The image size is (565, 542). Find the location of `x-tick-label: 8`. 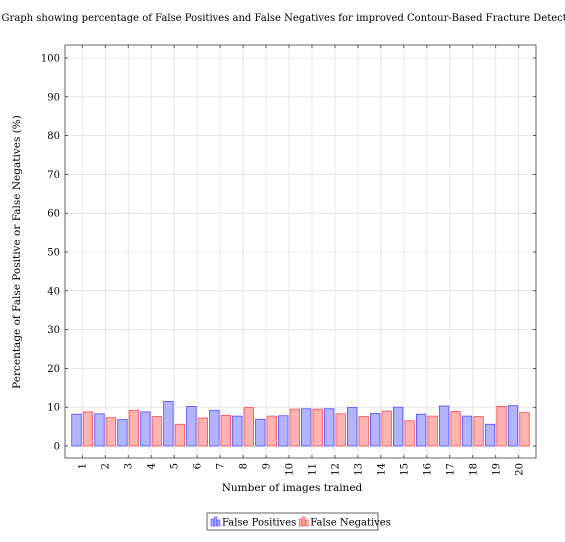

x-tick-label: 8 is located at coordinates (244, 466).